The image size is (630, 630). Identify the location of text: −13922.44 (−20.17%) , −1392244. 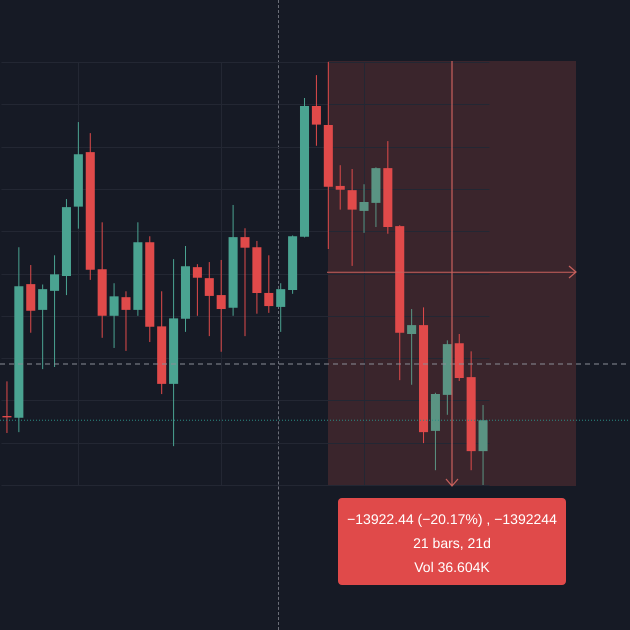
(452, 519).